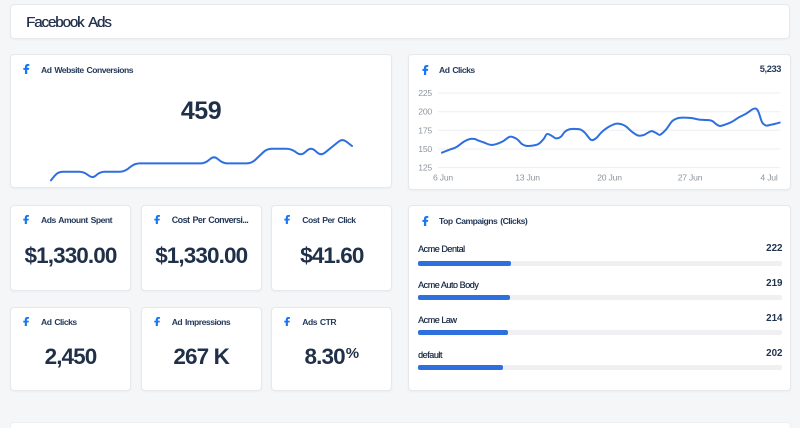 This screenshot has width=800, height=428. I want to click on svg-text: 27 Jun, so click(690, 178).